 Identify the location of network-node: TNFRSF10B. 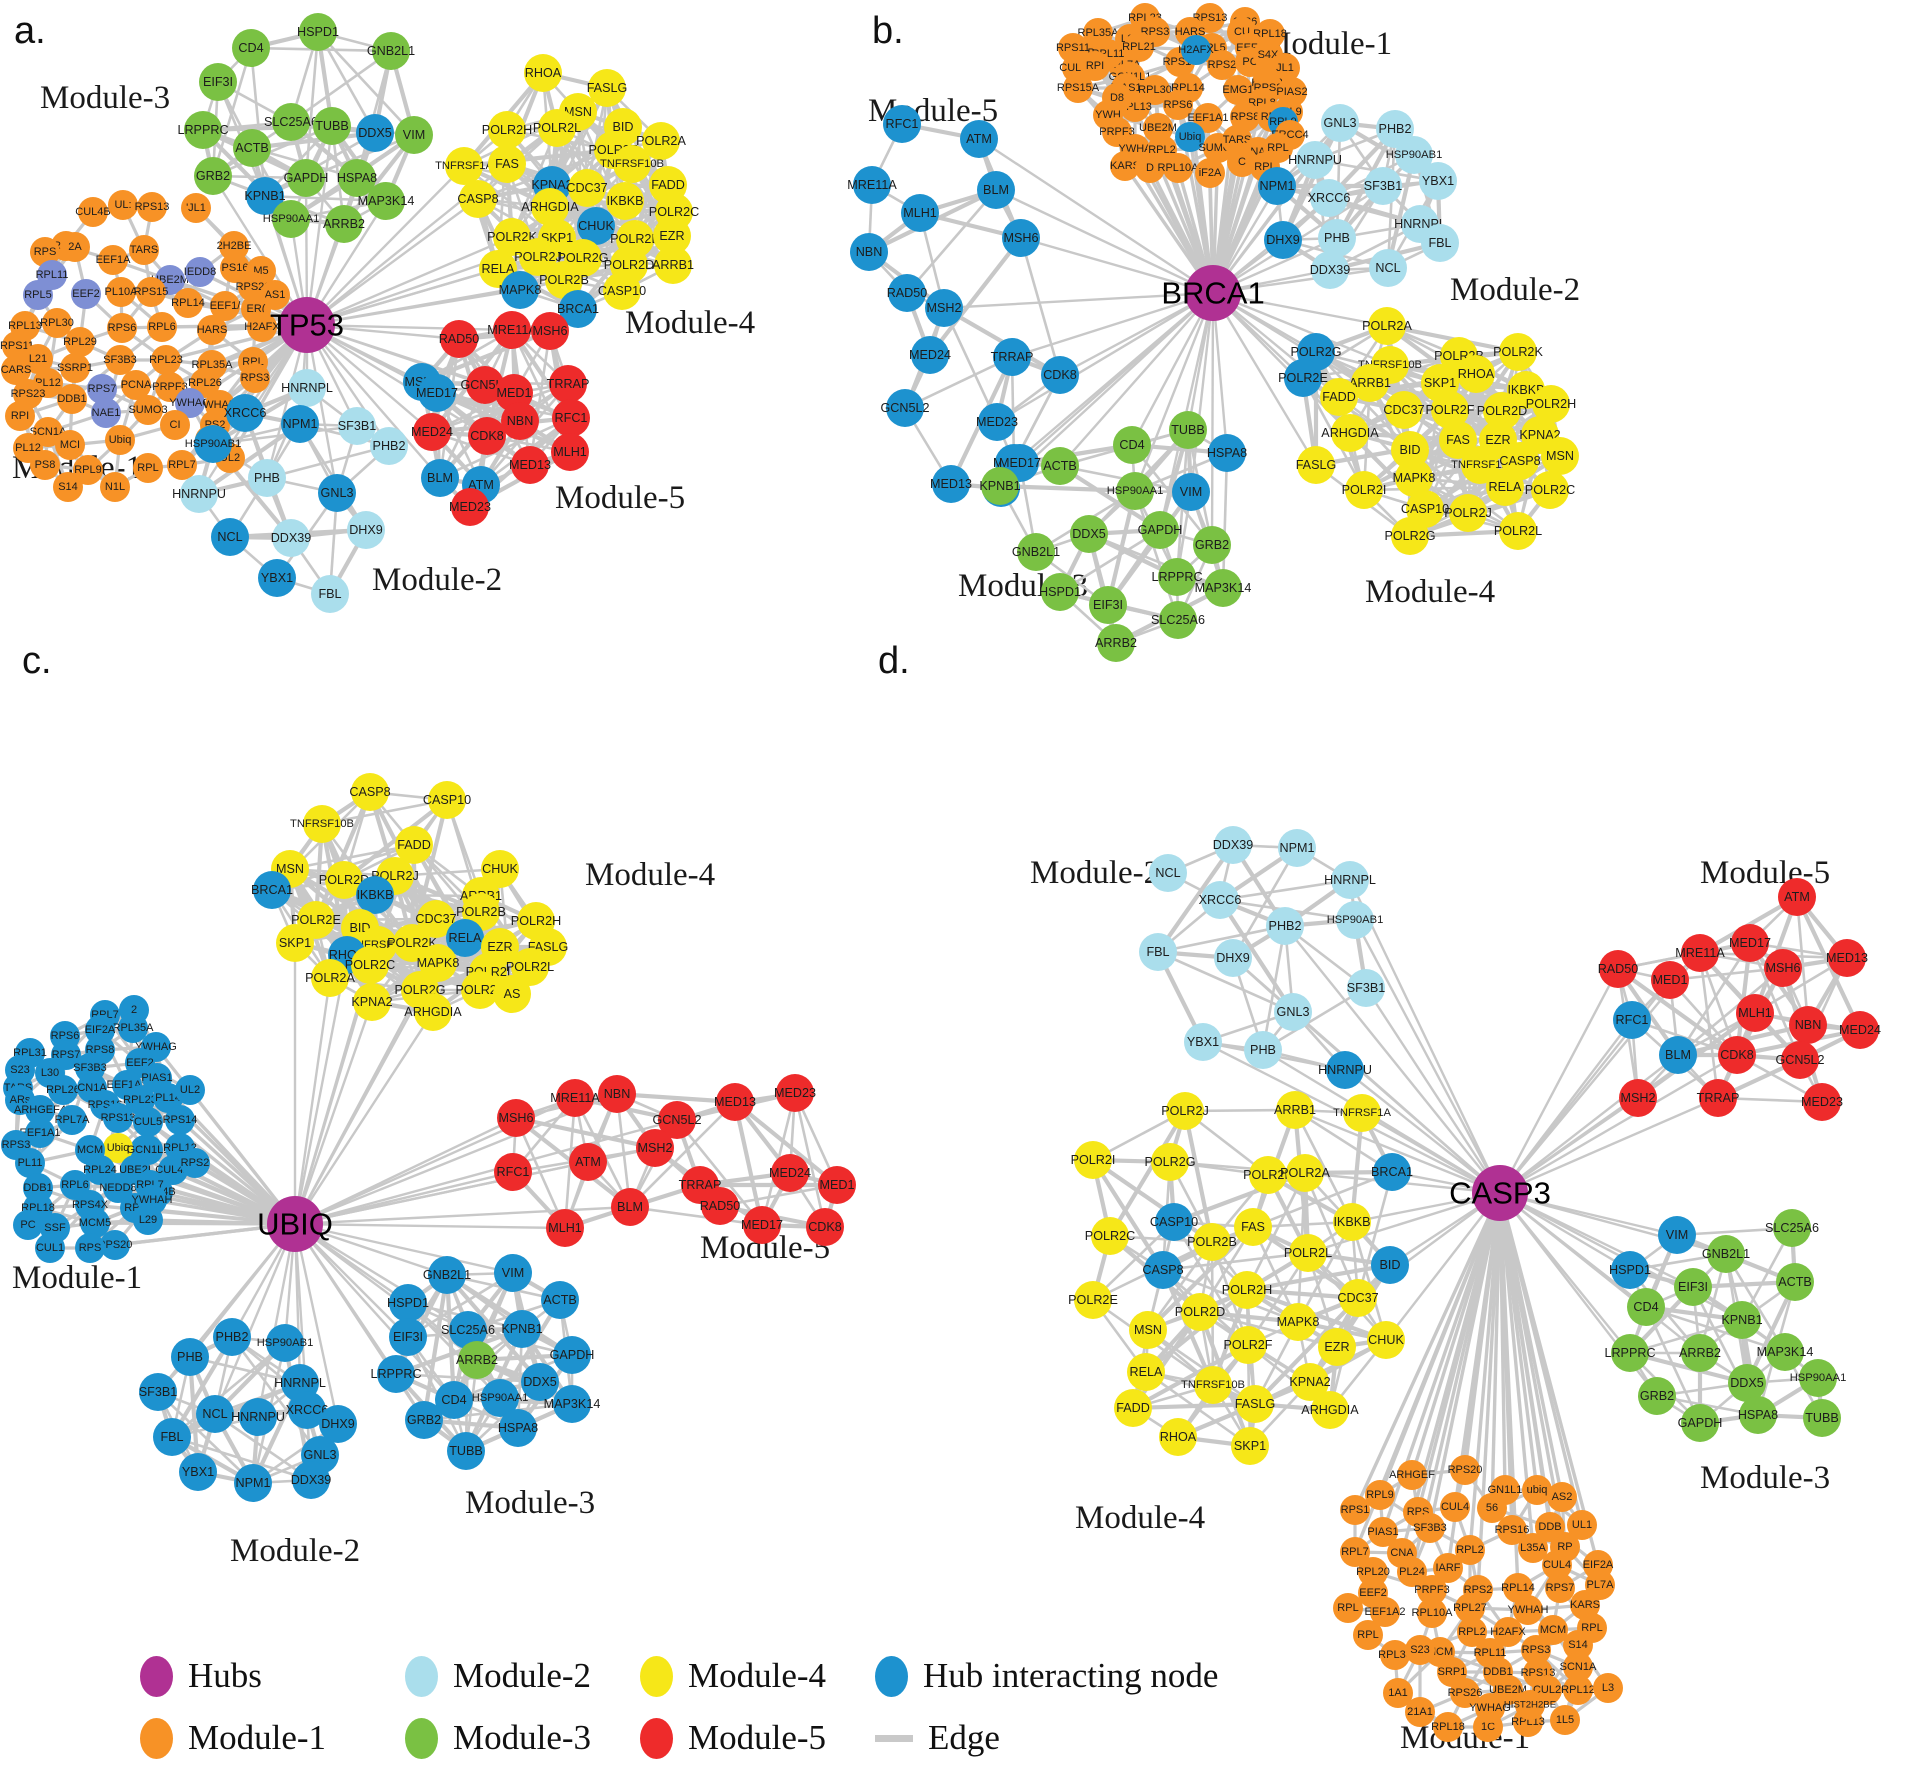
(632, 164).